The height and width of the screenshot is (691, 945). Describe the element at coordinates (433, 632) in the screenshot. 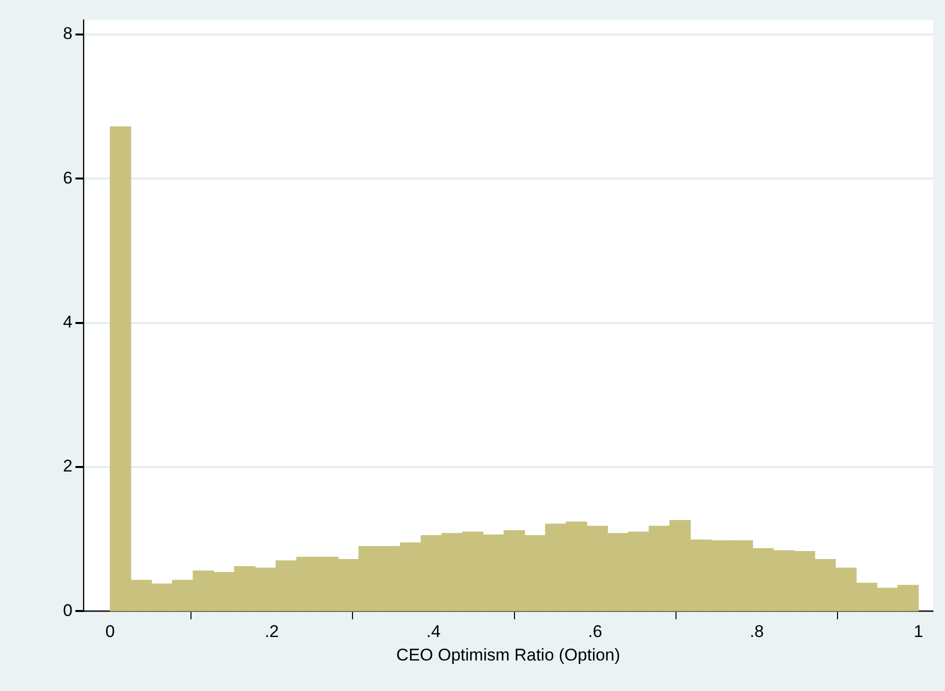

I see `x-tick-label: .4` at that location.